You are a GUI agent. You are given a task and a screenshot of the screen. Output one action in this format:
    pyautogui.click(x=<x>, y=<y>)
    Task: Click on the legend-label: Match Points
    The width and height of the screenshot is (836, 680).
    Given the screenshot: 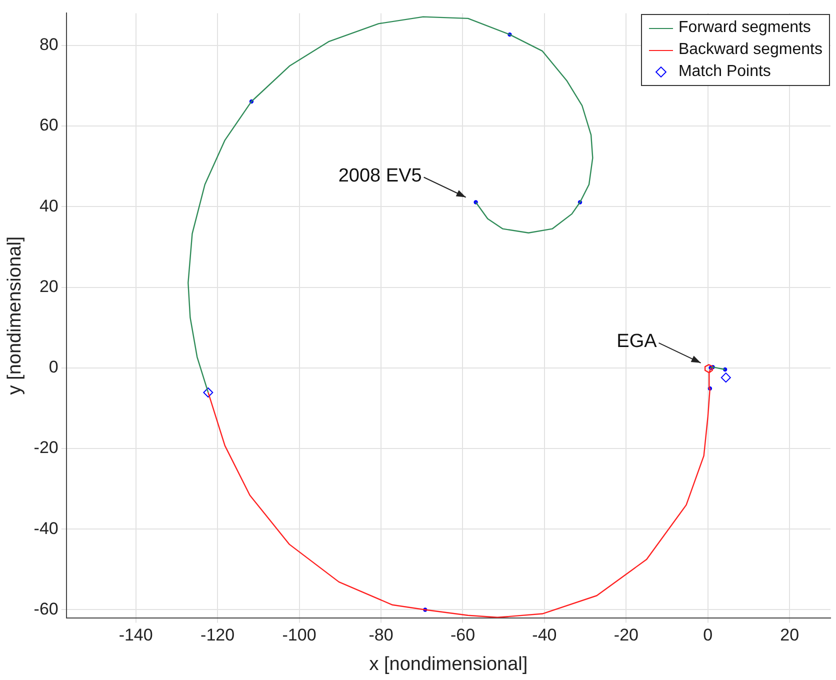 What is the action you would take?
    pyautogui.click(x=724, y=72)
    